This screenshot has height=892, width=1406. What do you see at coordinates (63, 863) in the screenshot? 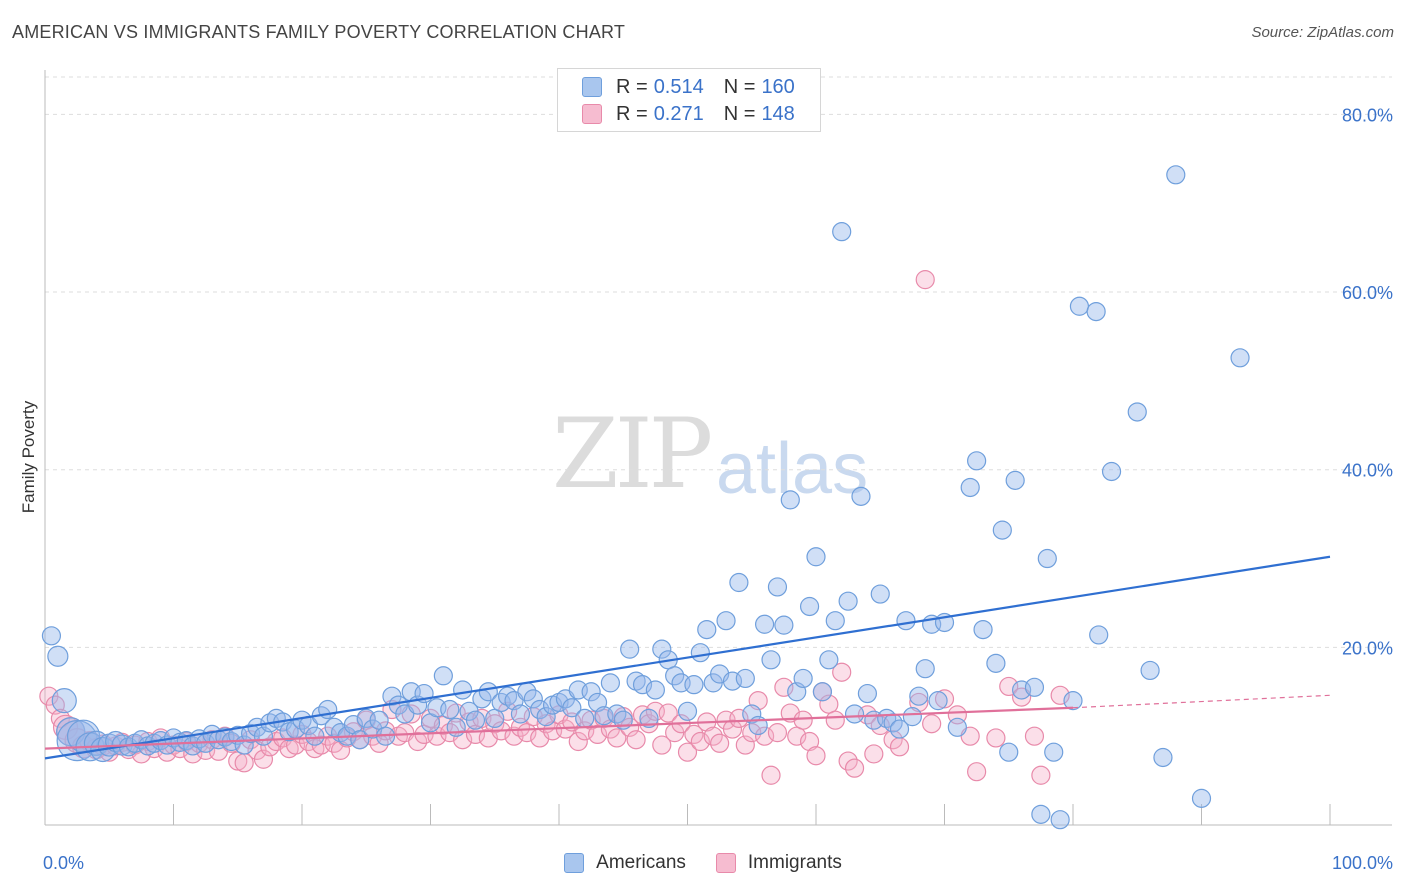
I see `x-tick-label: 0.0%` at bounding box center [63, 863].